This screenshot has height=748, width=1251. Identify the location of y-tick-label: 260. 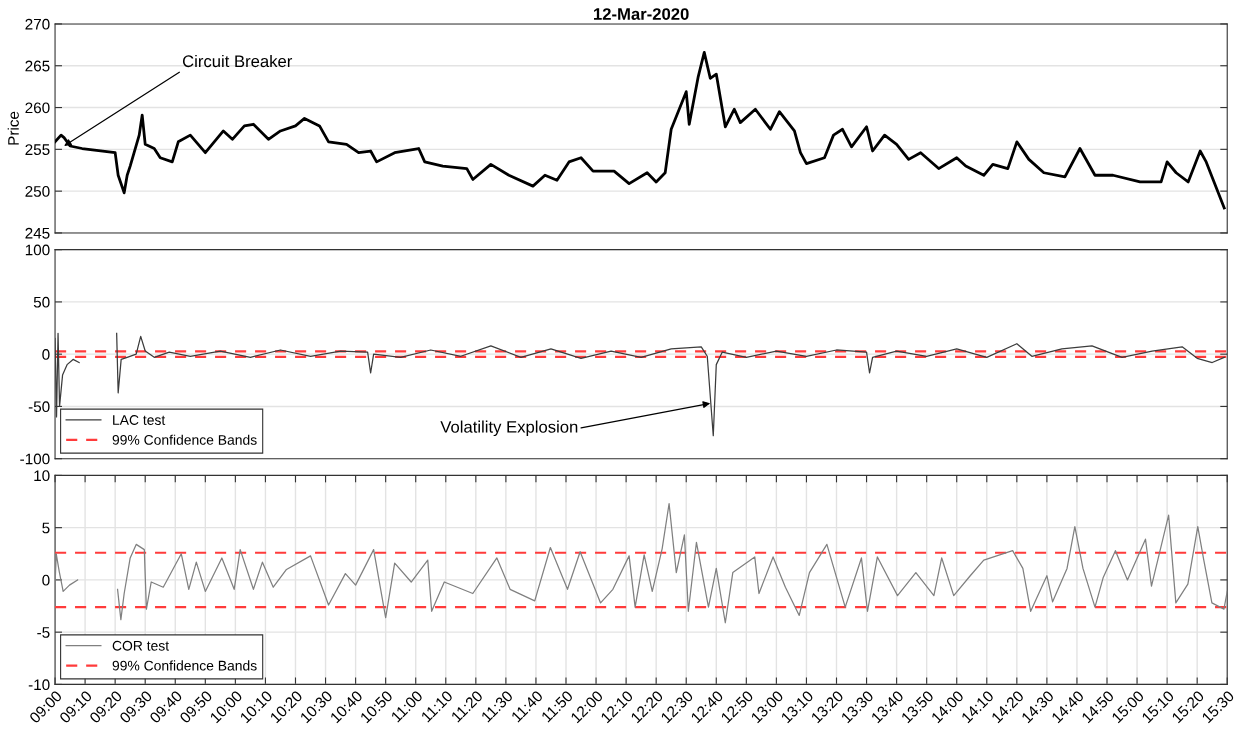
(37, 108).